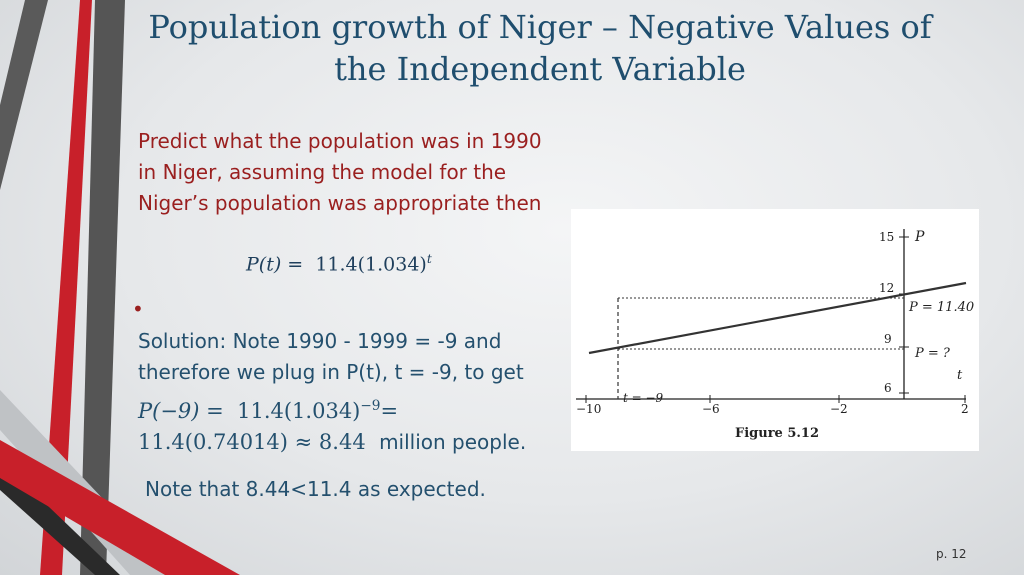 This screenshot has height=575, width=1024. I want to click on y-tick-label-6: 6, so click(888, 388).